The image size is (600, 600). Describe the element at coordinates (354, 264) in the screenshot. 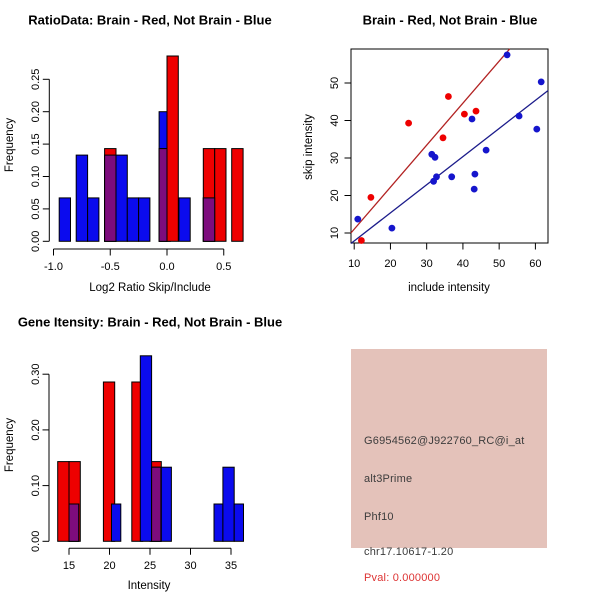

I see `x-tick-label: 10` at that location.